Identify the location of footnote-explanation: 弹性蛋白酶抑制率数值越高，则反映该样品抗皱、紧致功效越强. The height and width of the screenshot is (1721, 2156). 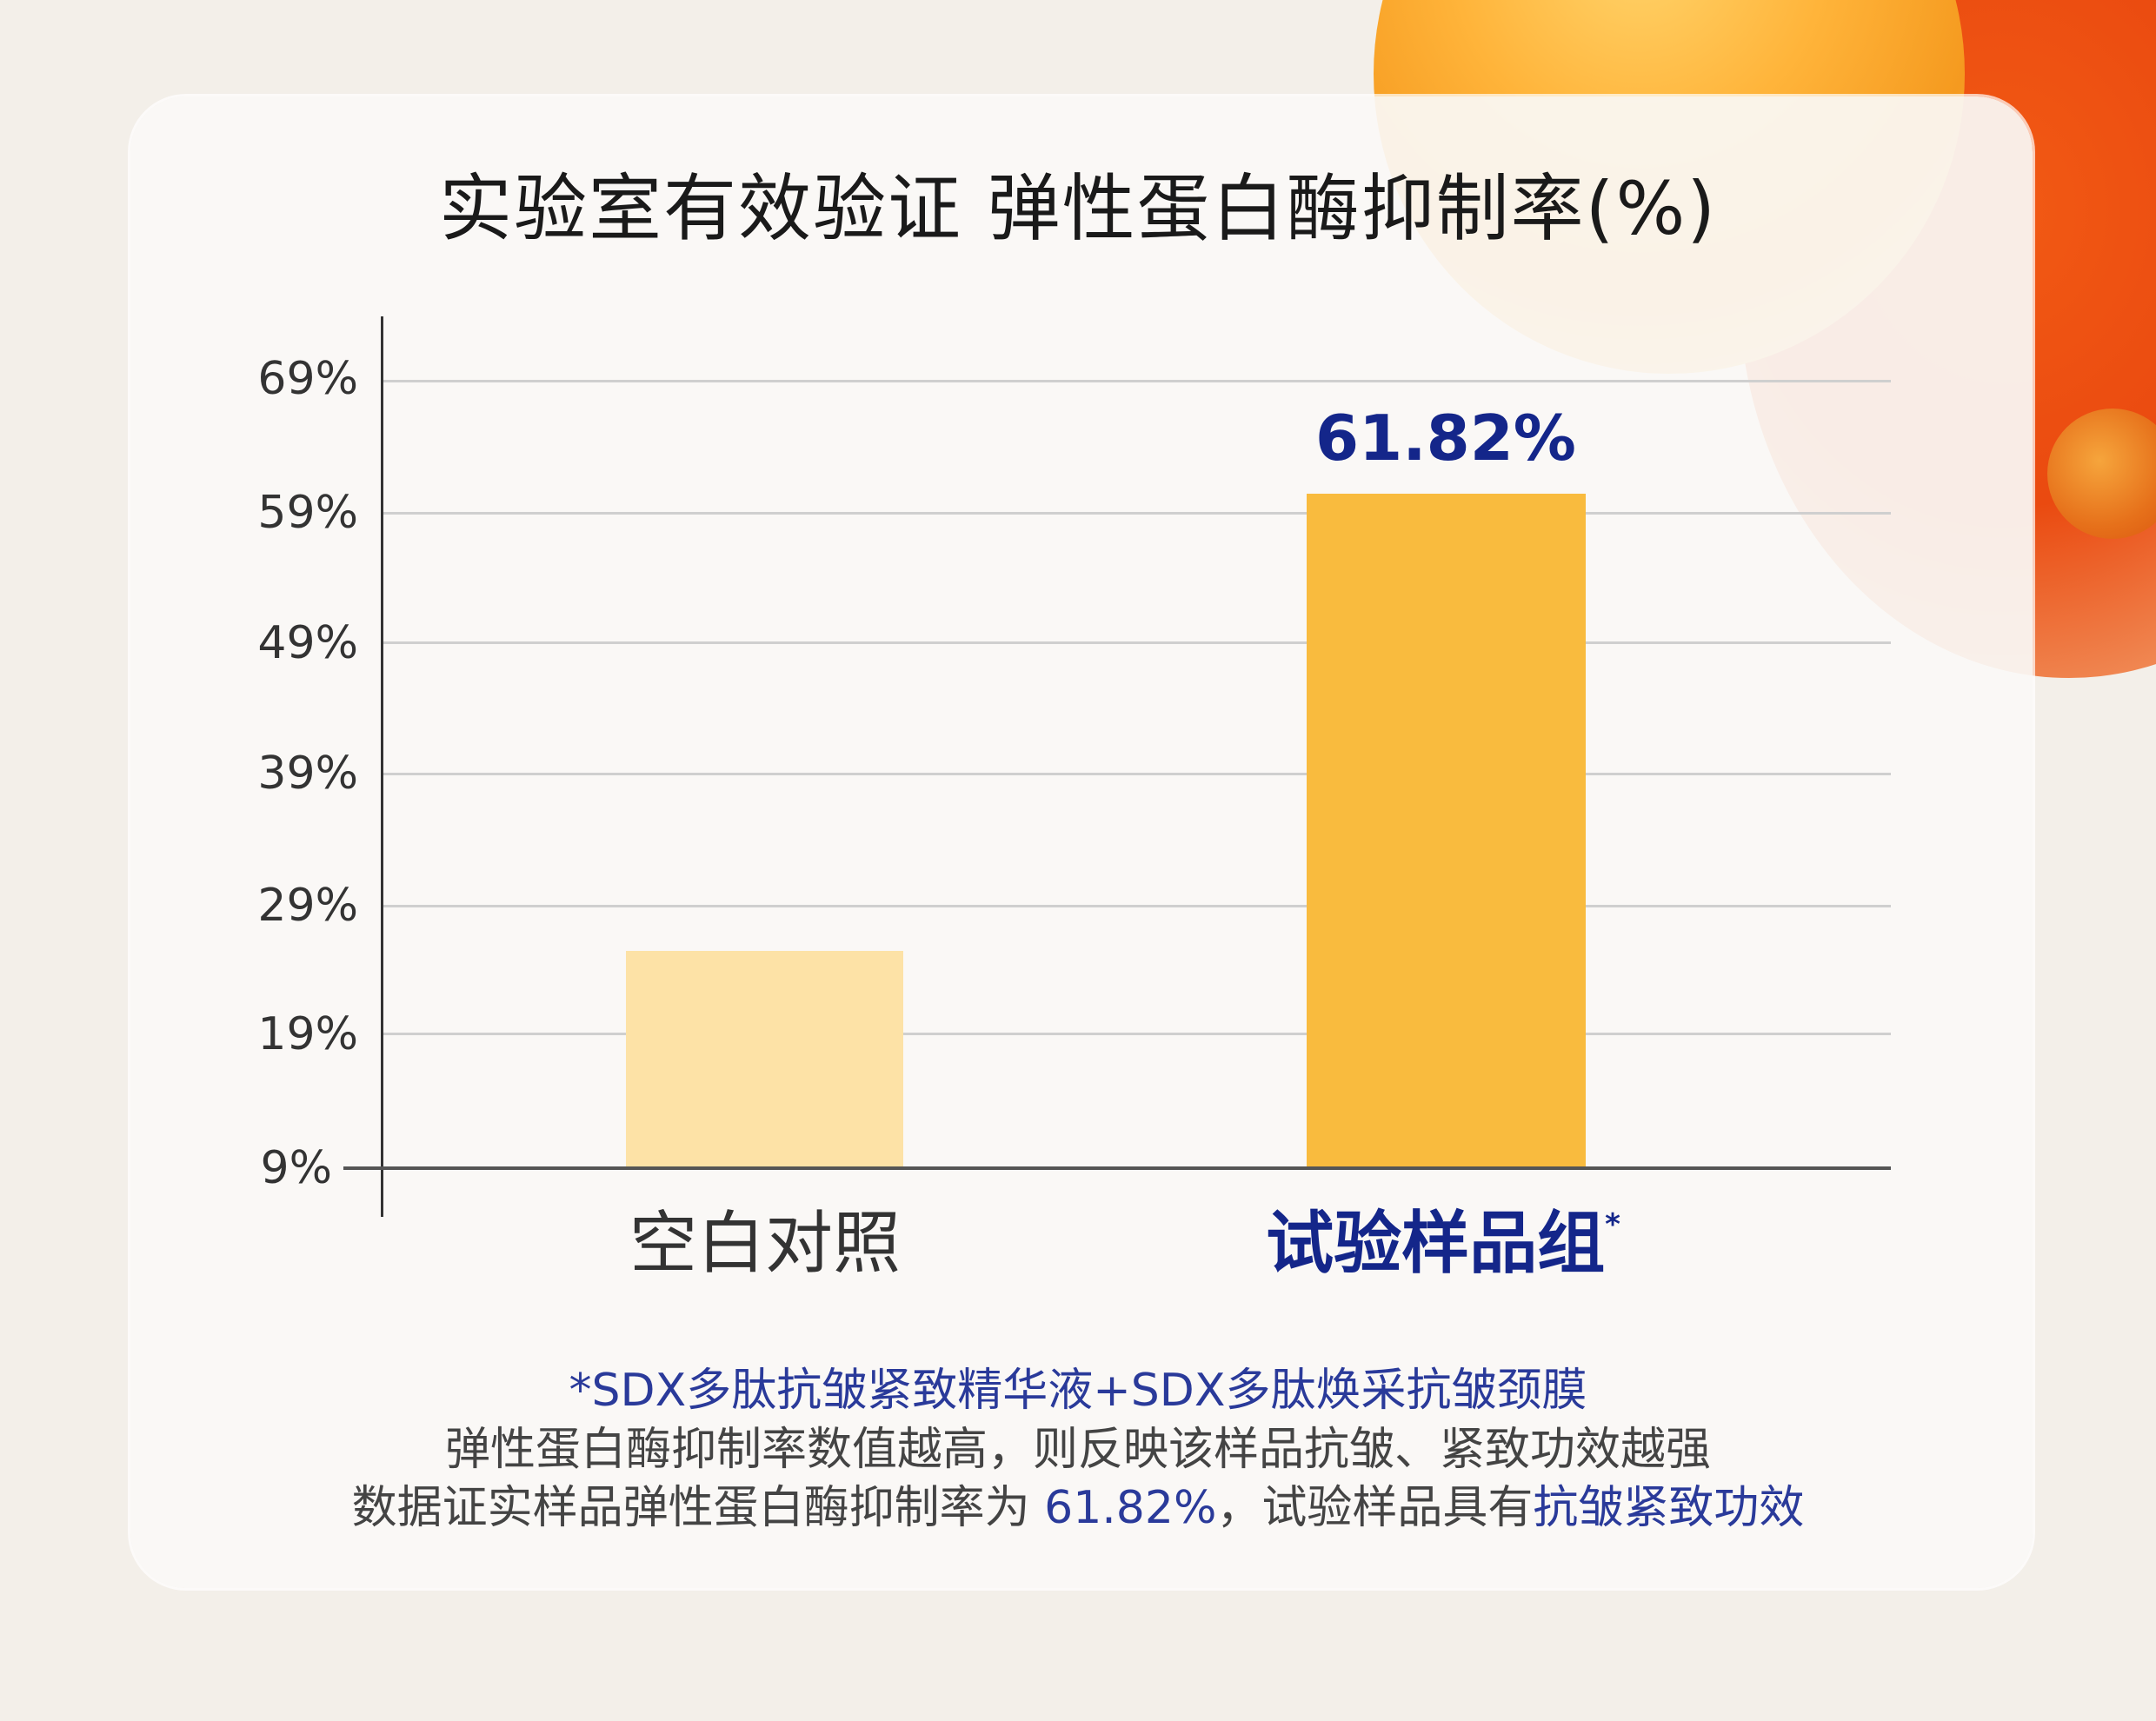
(1078, 1450).